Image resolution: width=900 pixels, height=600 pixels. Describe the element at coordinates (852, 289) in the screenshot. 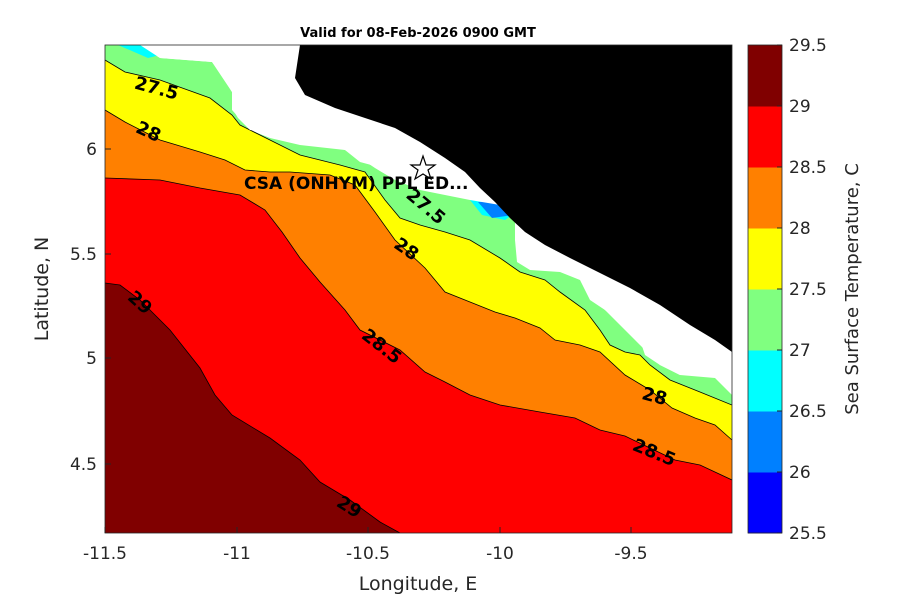

I see `colorbar-label: Sea Surface Temperature, C` at that location.